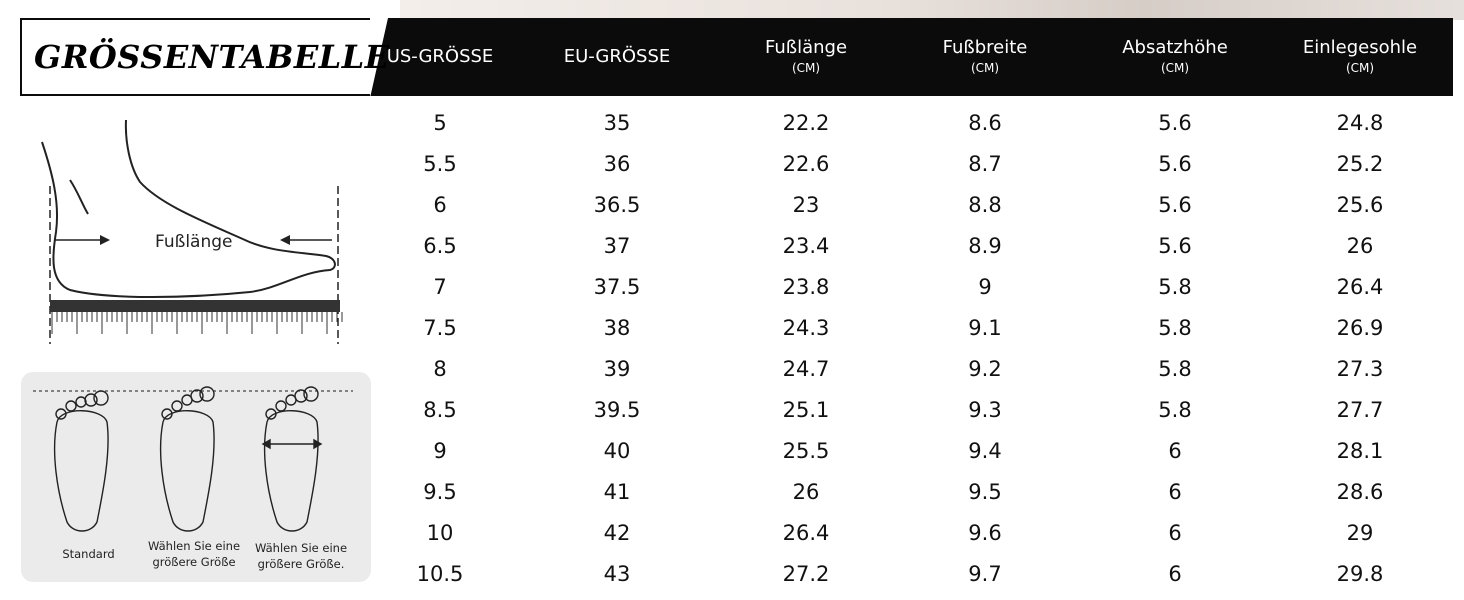 This screenshot has height=600, width=1464. I want to click on table-cell: 35, so click(617, 123).